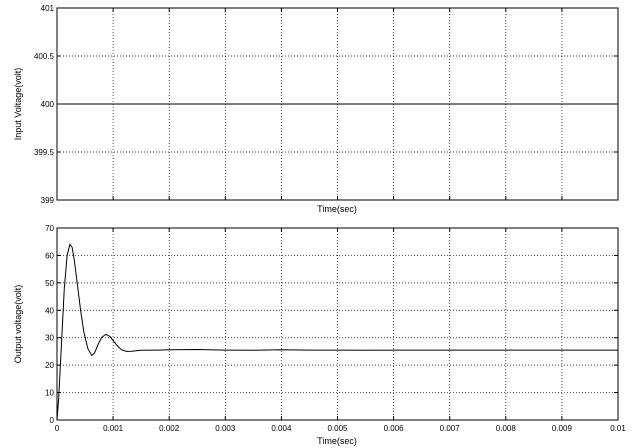 Image resolution: width=637 pixels, height=448 pixels. Describe the element at coordinates (49, 255) in the screenshot. I see `y-tick-label: 60` at that location.